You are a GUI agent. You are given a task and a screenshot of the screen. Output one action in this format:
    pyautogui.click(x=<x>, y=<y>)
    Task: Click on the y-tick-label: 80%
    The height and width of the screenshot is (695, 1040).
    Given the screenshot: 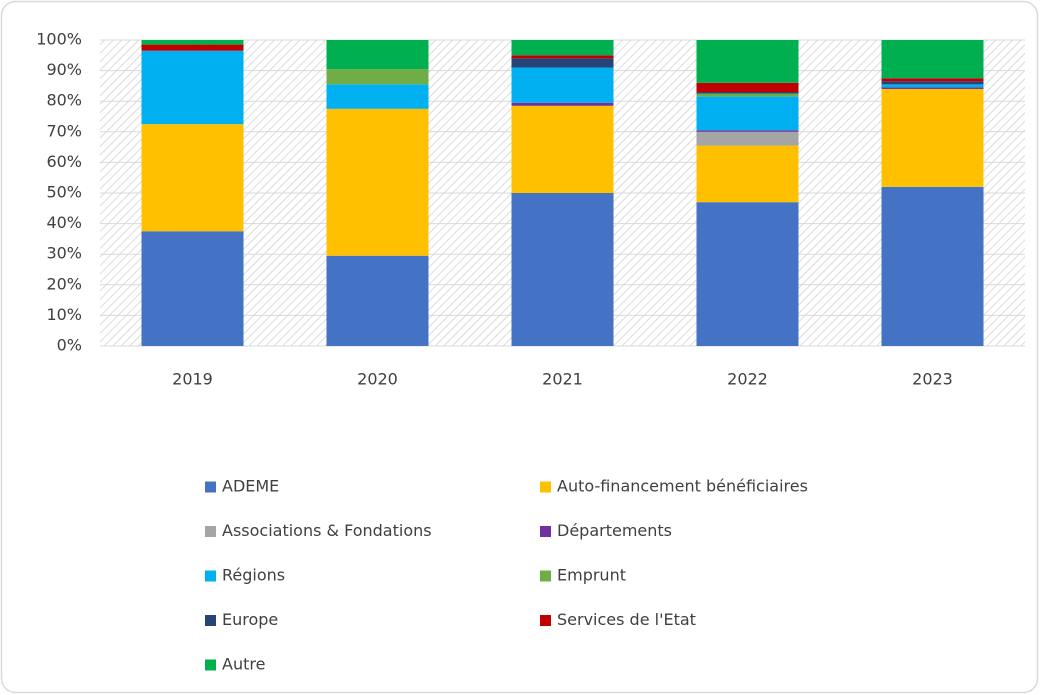 What is the action you would take?
    pyautogui.click(x=64, y=100)
    